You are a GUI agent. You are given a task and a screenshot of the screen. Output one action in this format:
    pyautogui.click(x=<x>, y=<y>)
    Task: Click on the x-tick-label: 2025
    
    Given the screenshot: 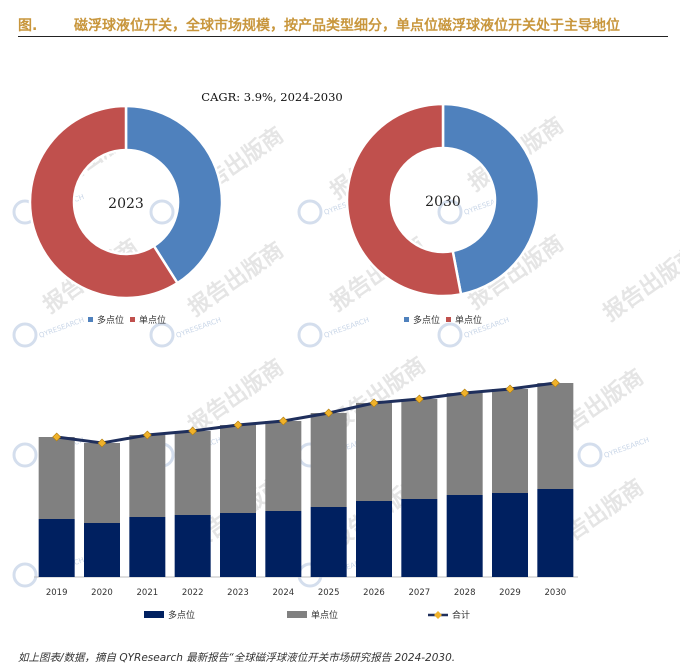 What is the action you would take?
    pyautogui.click(x=329, y=593)
    